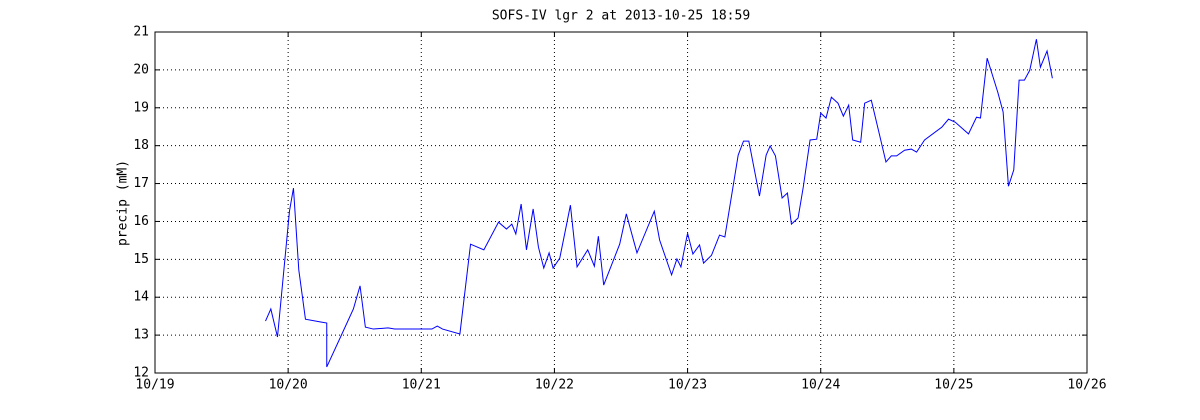 Image resolution: width=1200 pixels, height=420 pixels. I want to click on y-tick-label: 16, so click(141, 221).